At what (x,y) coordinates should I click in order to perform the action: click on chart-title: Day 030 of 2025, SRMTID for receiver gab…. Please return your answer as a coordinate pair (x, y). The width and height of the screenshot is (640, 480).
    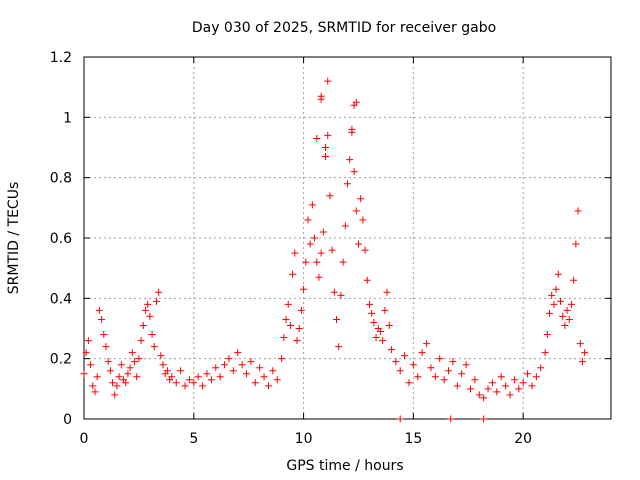
    Looking at the image, I should click on (344, 28).